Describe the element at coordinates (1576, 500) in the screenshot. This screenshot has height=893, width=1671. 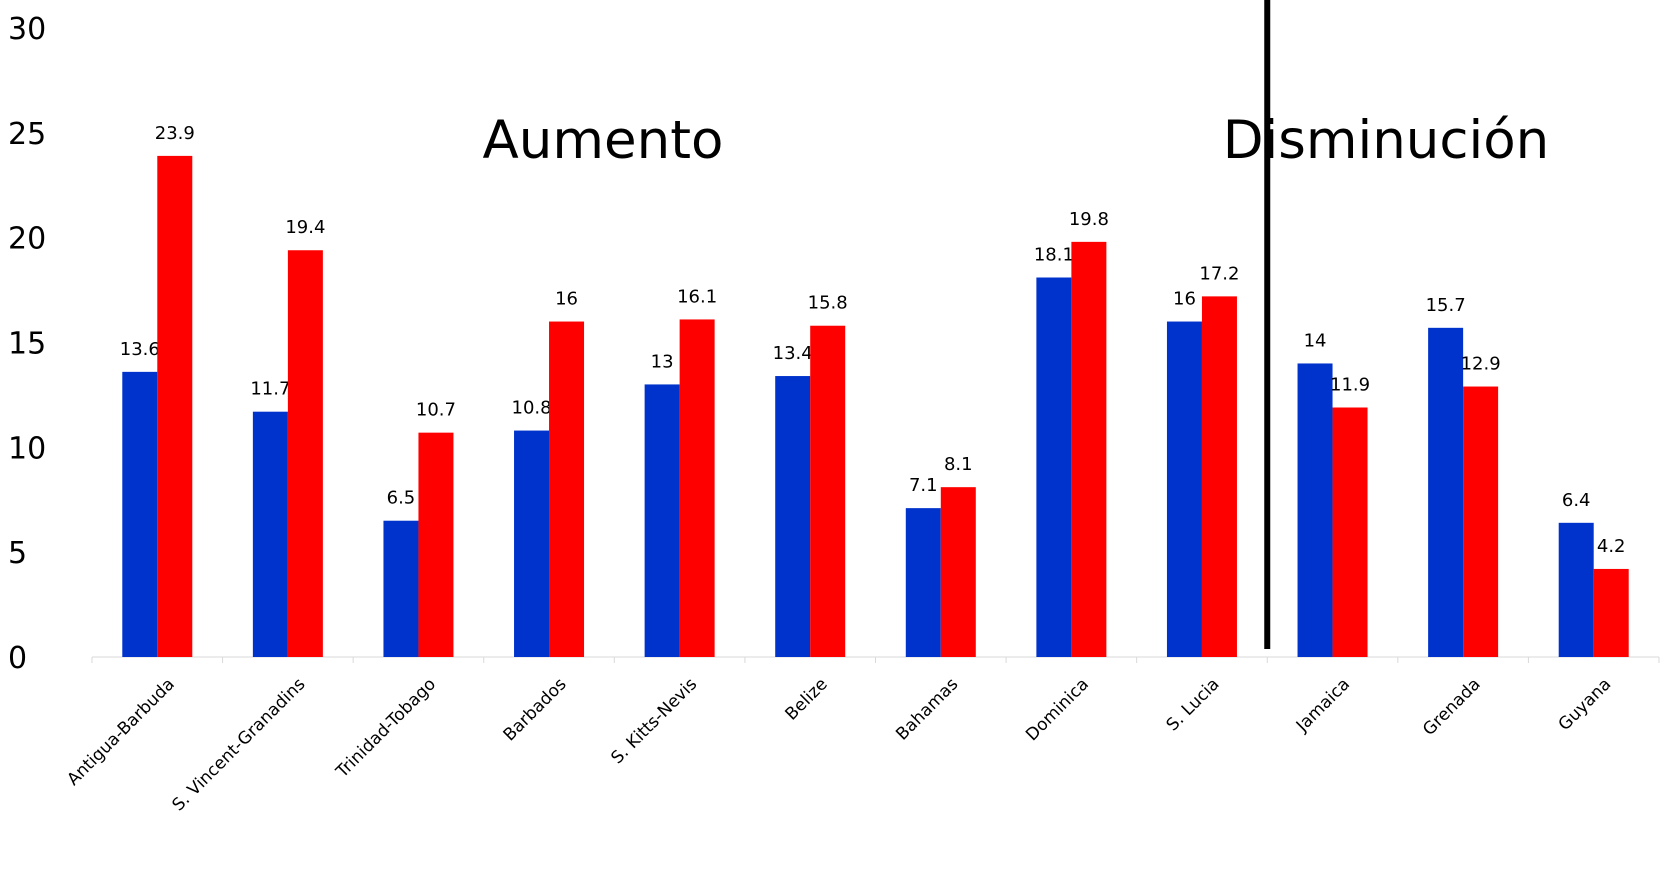
I see `data-label: 6.4` at that location.